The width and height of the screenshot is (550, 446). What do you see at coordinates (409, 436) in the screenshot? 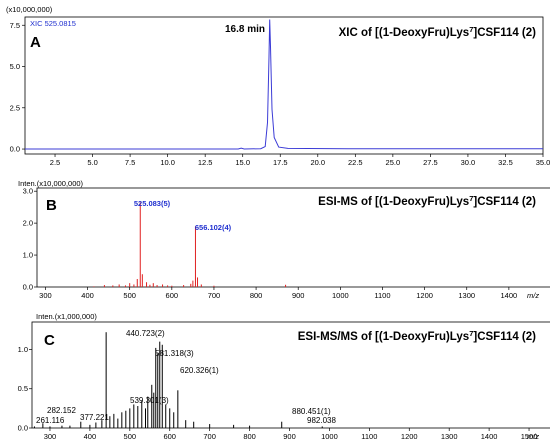
I see `panel-c-x-tick-label: 1200` at bounding box center [409, 436].